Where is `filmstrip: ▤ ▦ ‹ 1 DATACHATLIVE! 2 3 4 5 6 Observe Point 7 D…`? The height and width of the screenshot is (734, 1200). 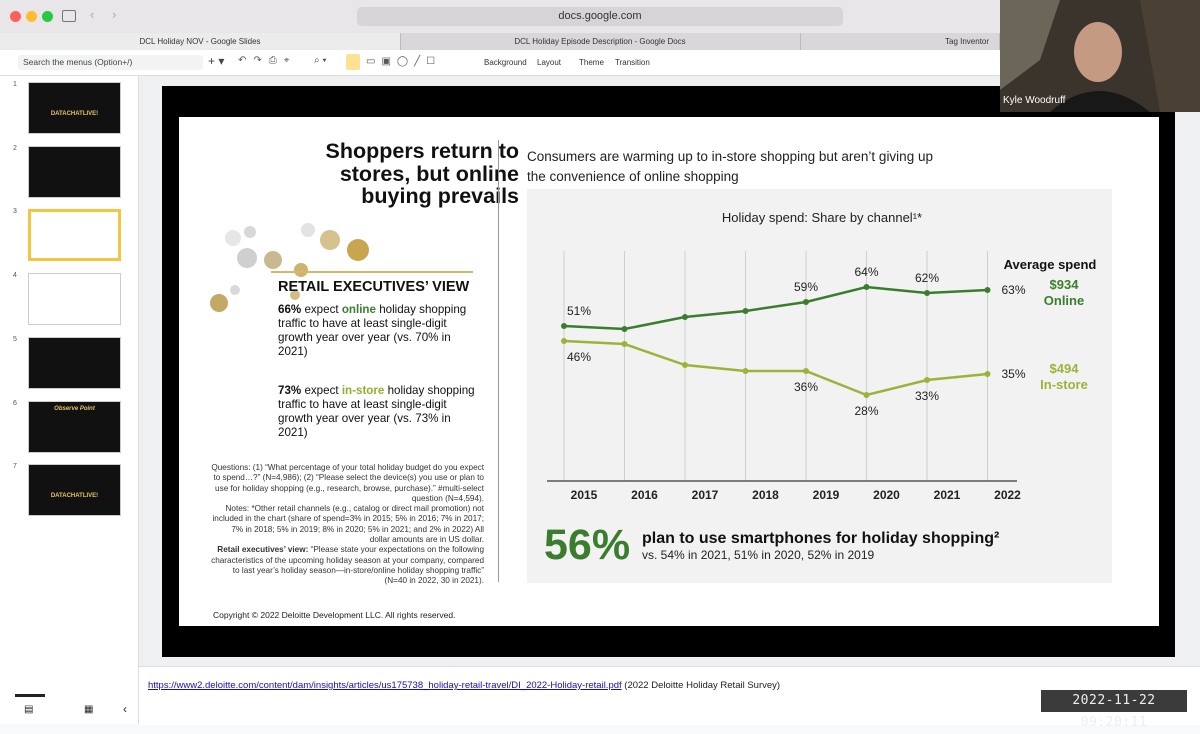 filmstrip: ▤ ▦ ‹ 1 DATACHATLIVE! 2 3 4 5 6 Observe Point 7 D… is located at coordinates (69, 400).